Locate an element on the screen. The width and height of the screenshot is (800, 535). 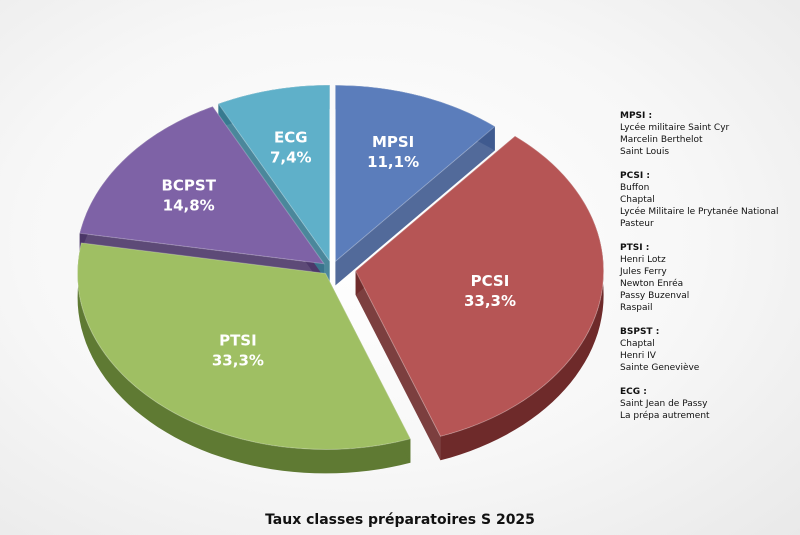
legend-item: Henri IV is located at coordinates (638, 356).